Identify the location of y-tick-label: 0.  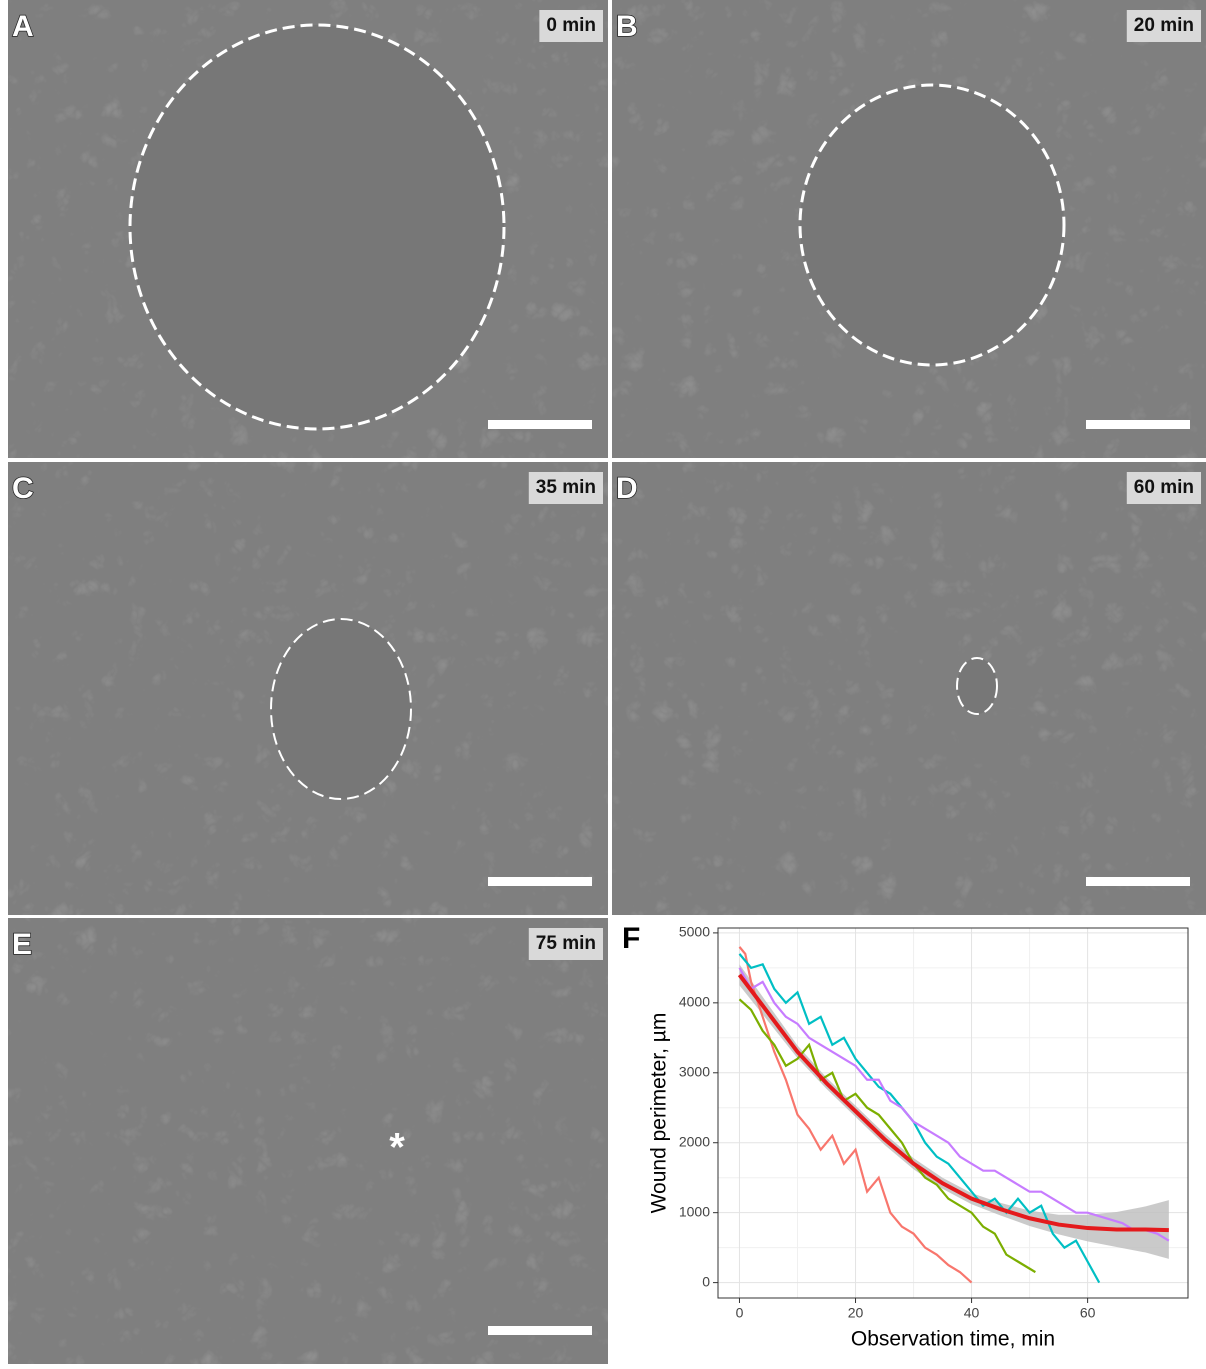
(706, 1281).